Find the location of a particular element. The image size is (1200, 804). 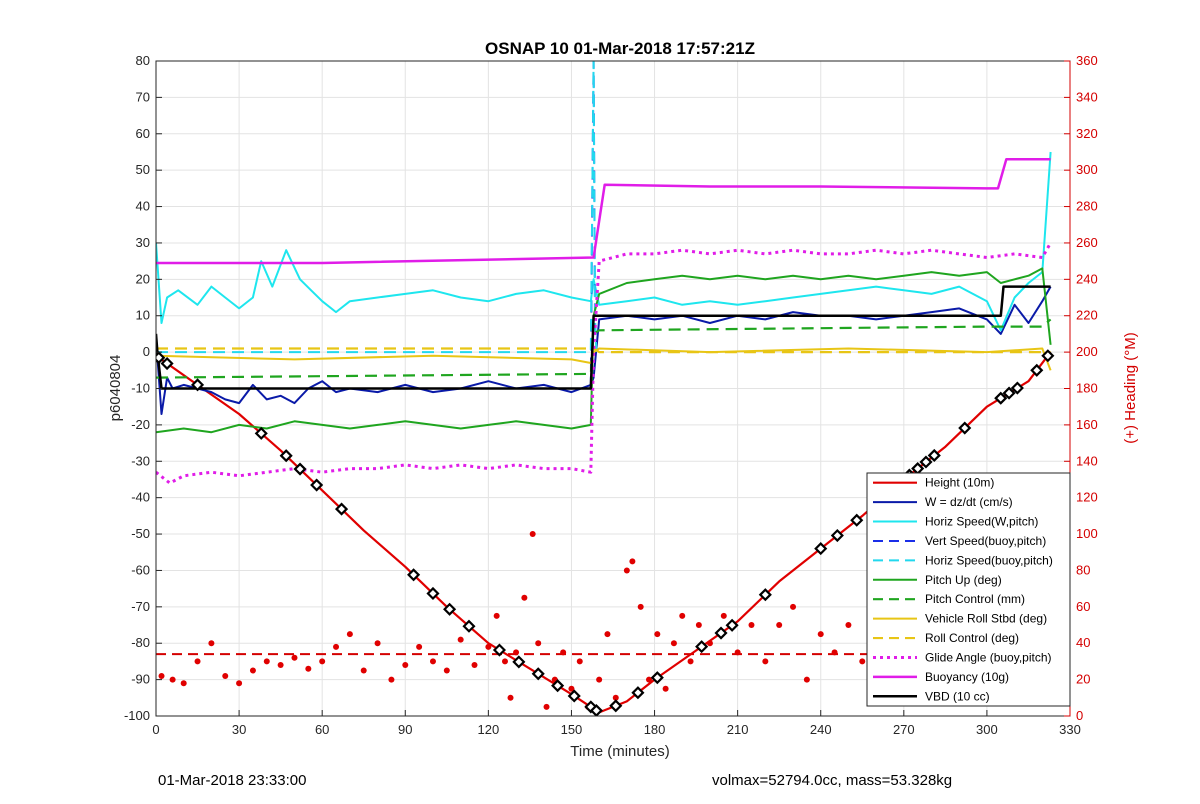

y-right-tick-label: 180 is located at coordinates (1087, 388).